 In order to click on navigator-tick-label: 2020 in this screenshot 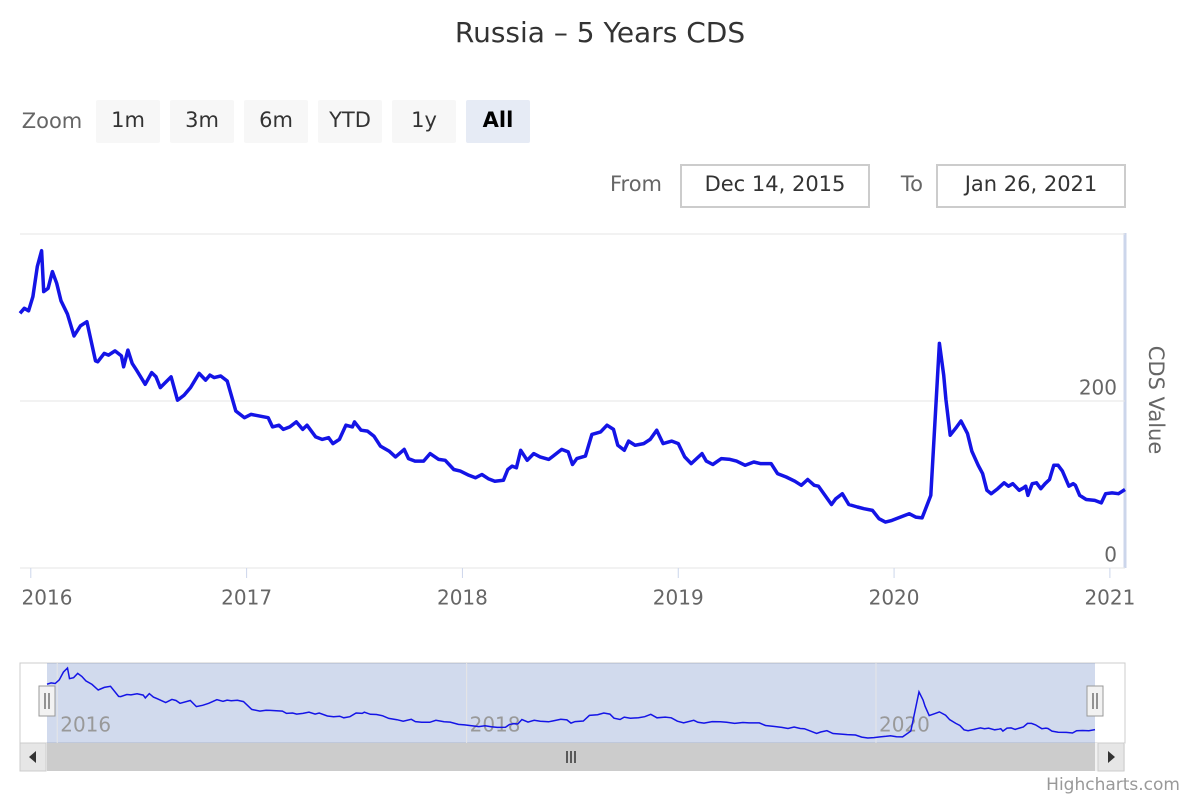, I will do `click(904, 725)`.